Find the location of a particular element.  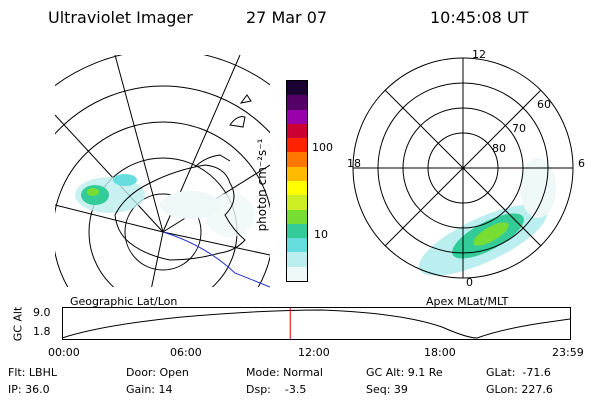

colorbar-tick: 100 is located at coordinates (322, 147).